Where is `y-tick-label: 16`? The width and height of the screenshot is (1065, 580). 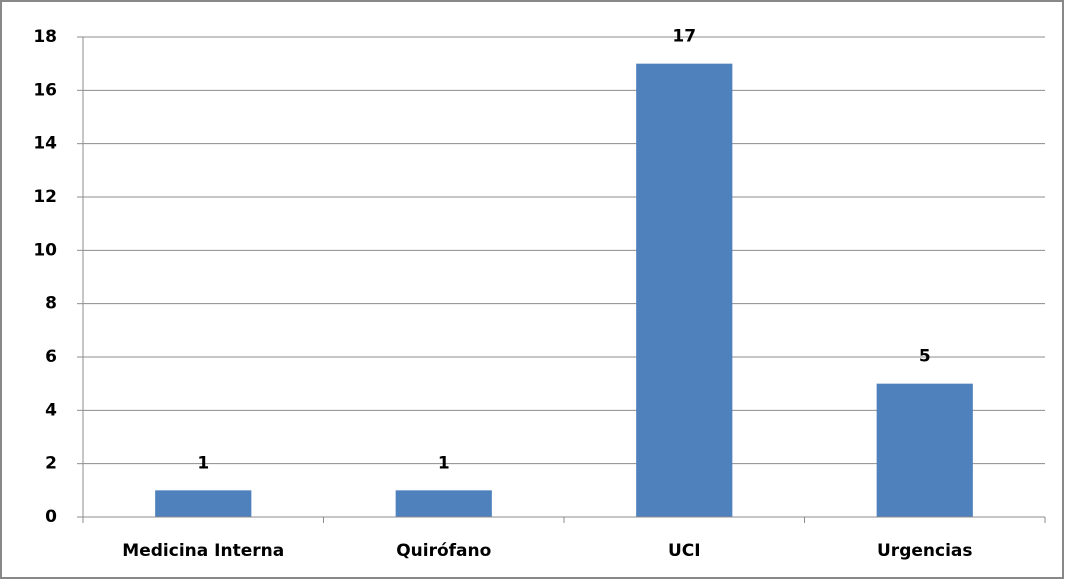 y-tick-label: 16 is located at coordinates (45, 90).